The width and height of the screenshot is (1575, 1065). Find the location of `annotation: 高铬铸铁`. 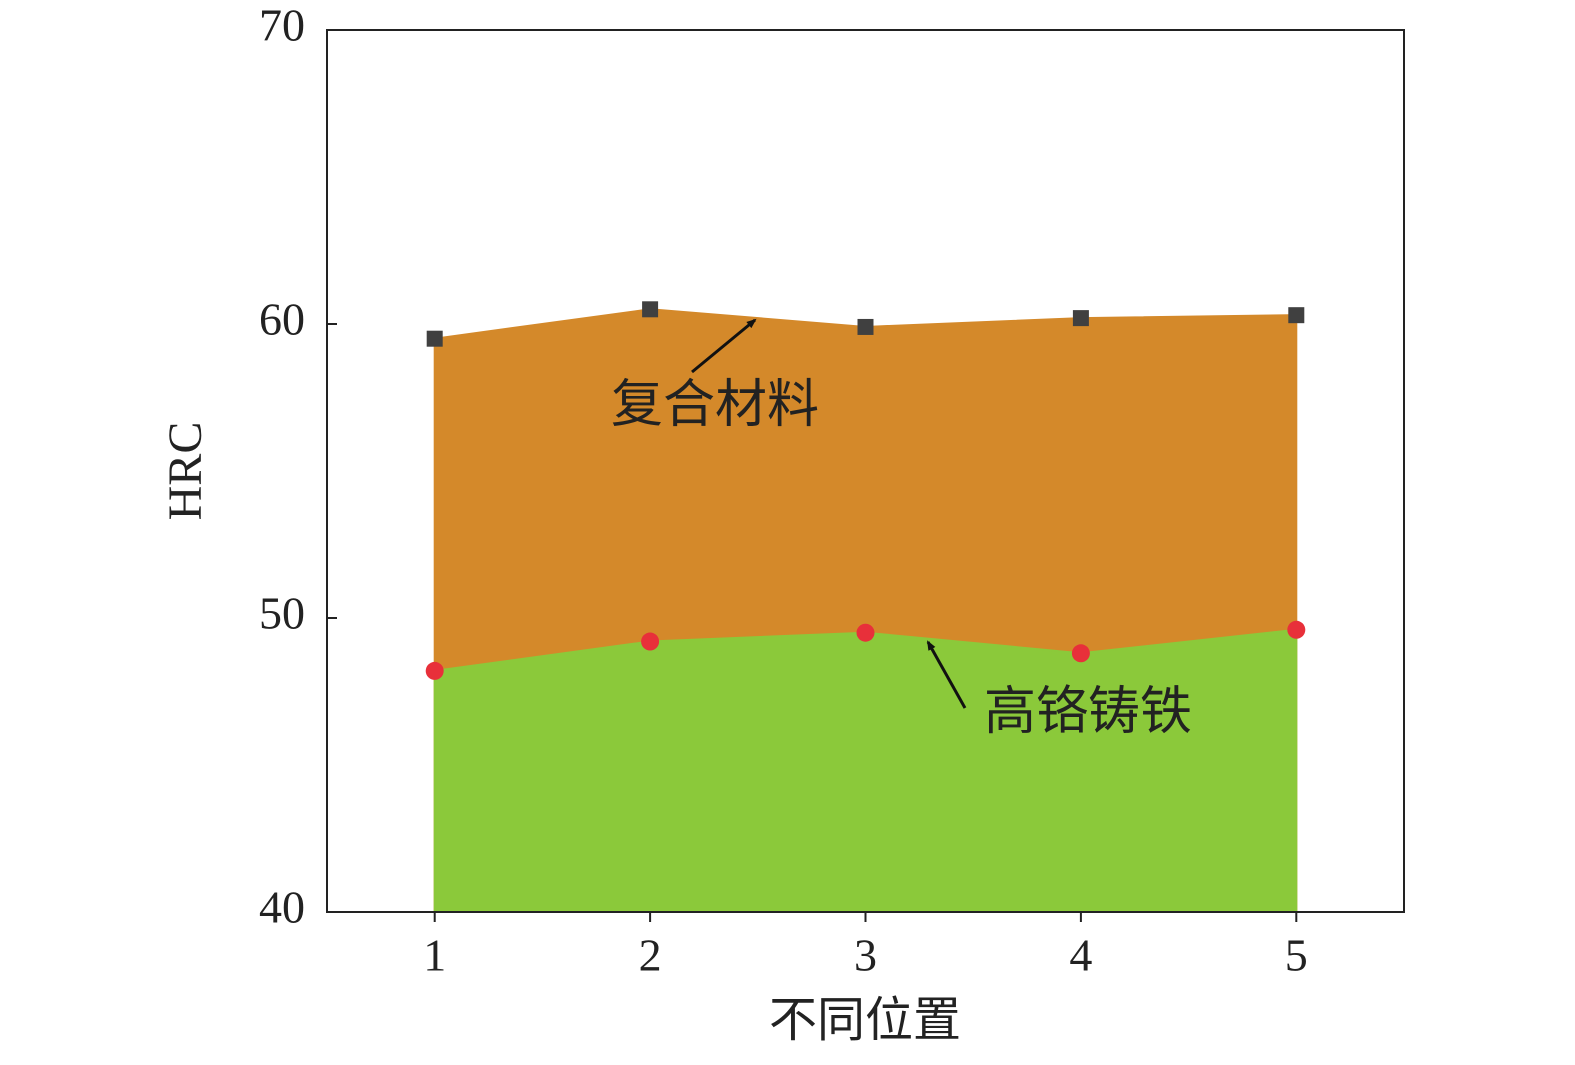

annotation: 高铬铸铁 is located at coordinates (1088, 712).